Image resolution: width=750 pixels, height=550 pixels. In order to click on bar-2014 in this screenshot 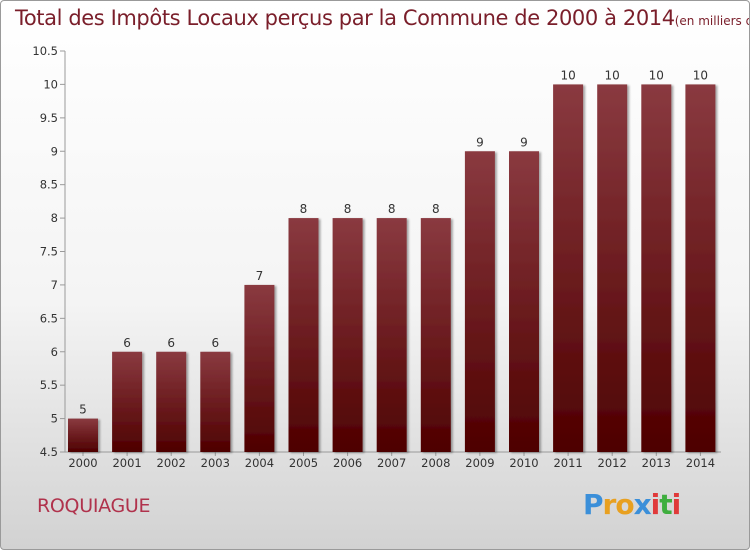, I will do `click(700, 268)`.